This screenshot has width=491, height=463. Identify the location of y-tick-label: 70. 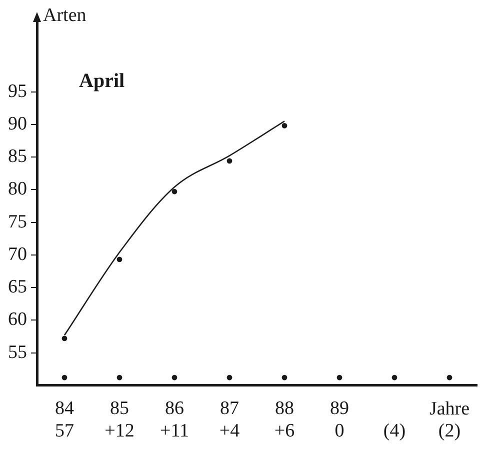
(17, 254).